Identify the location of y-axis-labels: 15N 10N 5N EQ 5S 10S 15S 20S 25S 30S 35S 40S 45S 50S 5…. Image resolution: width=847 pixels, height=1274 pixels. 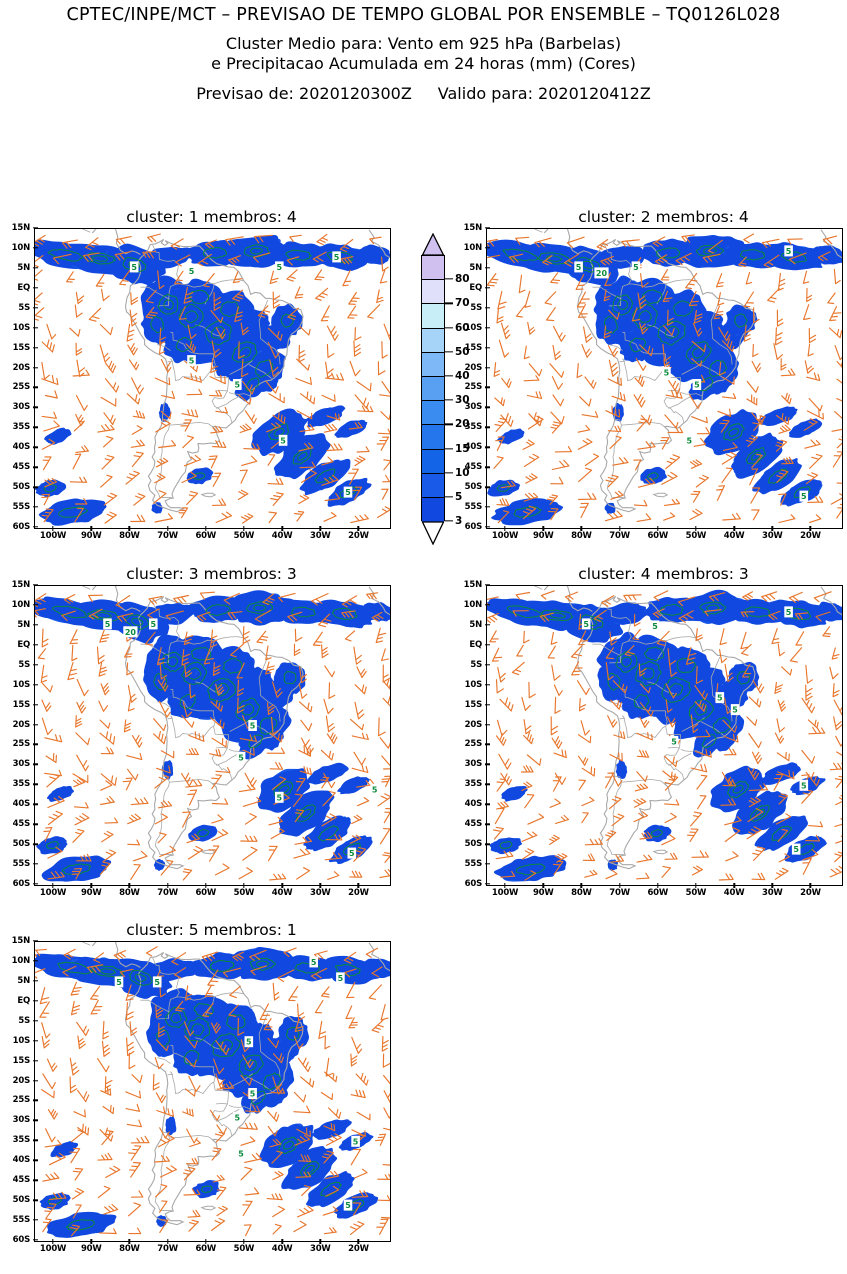
(473, 734).